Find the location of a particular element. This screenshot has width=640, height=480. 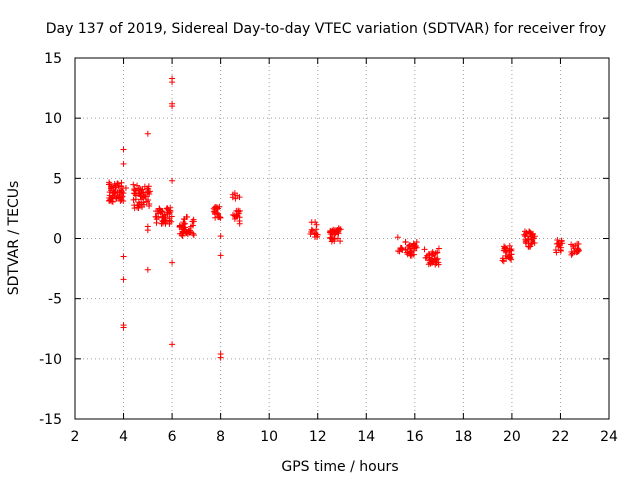

x-tick-label: 4 is located at coordinates (123, 437).